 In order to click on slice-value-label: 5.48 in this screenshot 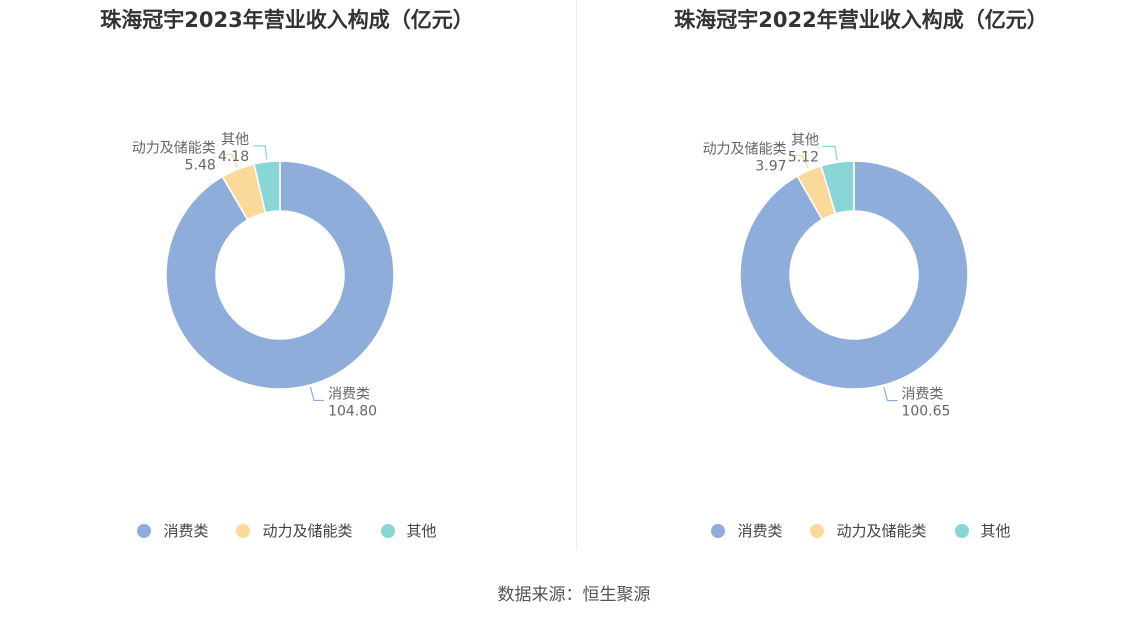, I will do `click(200, 165)`.